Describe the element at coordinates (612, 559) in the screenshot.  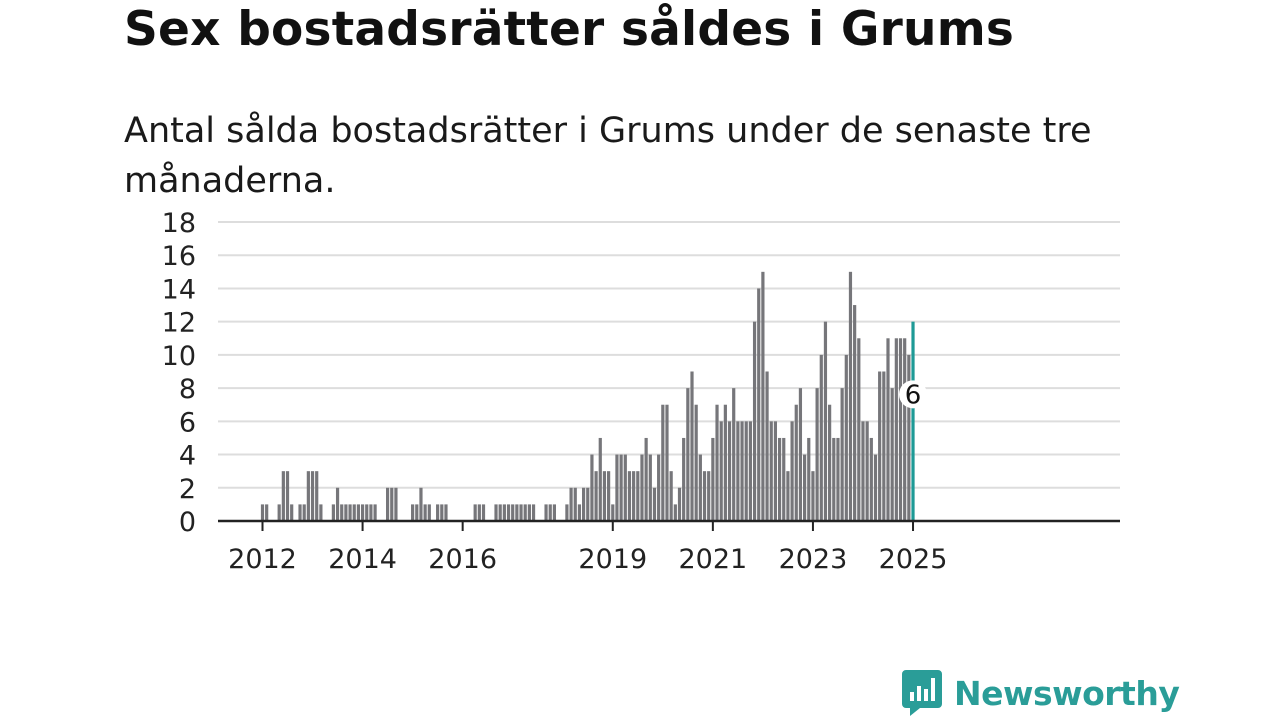
I see `x-tick-label: 2019` at that location.